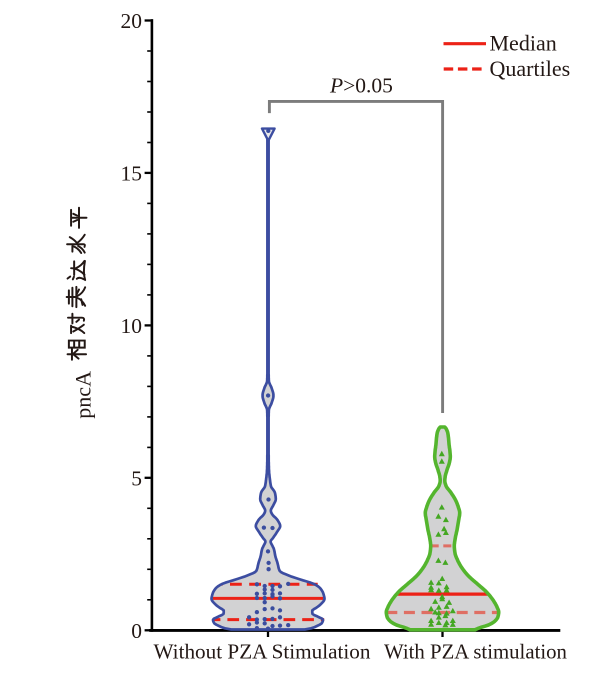 The image size is (614, 683). What do you see at coordinates (132, 173) in the screenshot?
I see `svg-text: 15` at bounding box center [132, 173].